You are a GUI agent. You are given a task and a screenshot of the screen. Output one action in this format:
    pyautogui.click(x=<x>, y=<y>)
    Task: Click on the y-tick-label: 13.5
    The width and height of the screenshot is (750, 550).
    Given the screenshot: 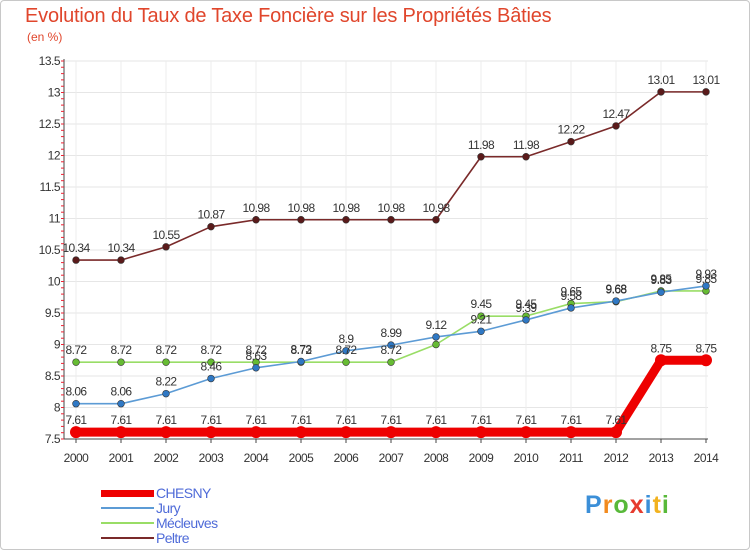 What is the action you would take?
    pyautogui.click(x=50, y=61)
    